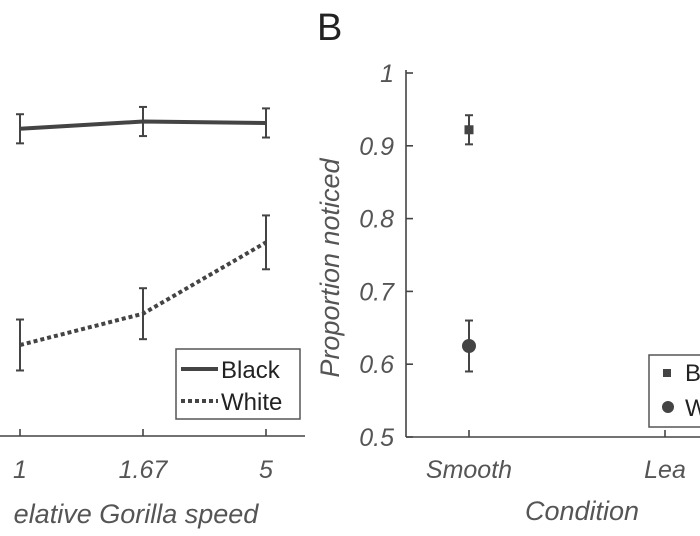 This screenshot has width=700, height=536. What do you see at coordinates (692, 373) in the screenshot?
I see `legend-b-label: B` at bounding box center [692, 373].